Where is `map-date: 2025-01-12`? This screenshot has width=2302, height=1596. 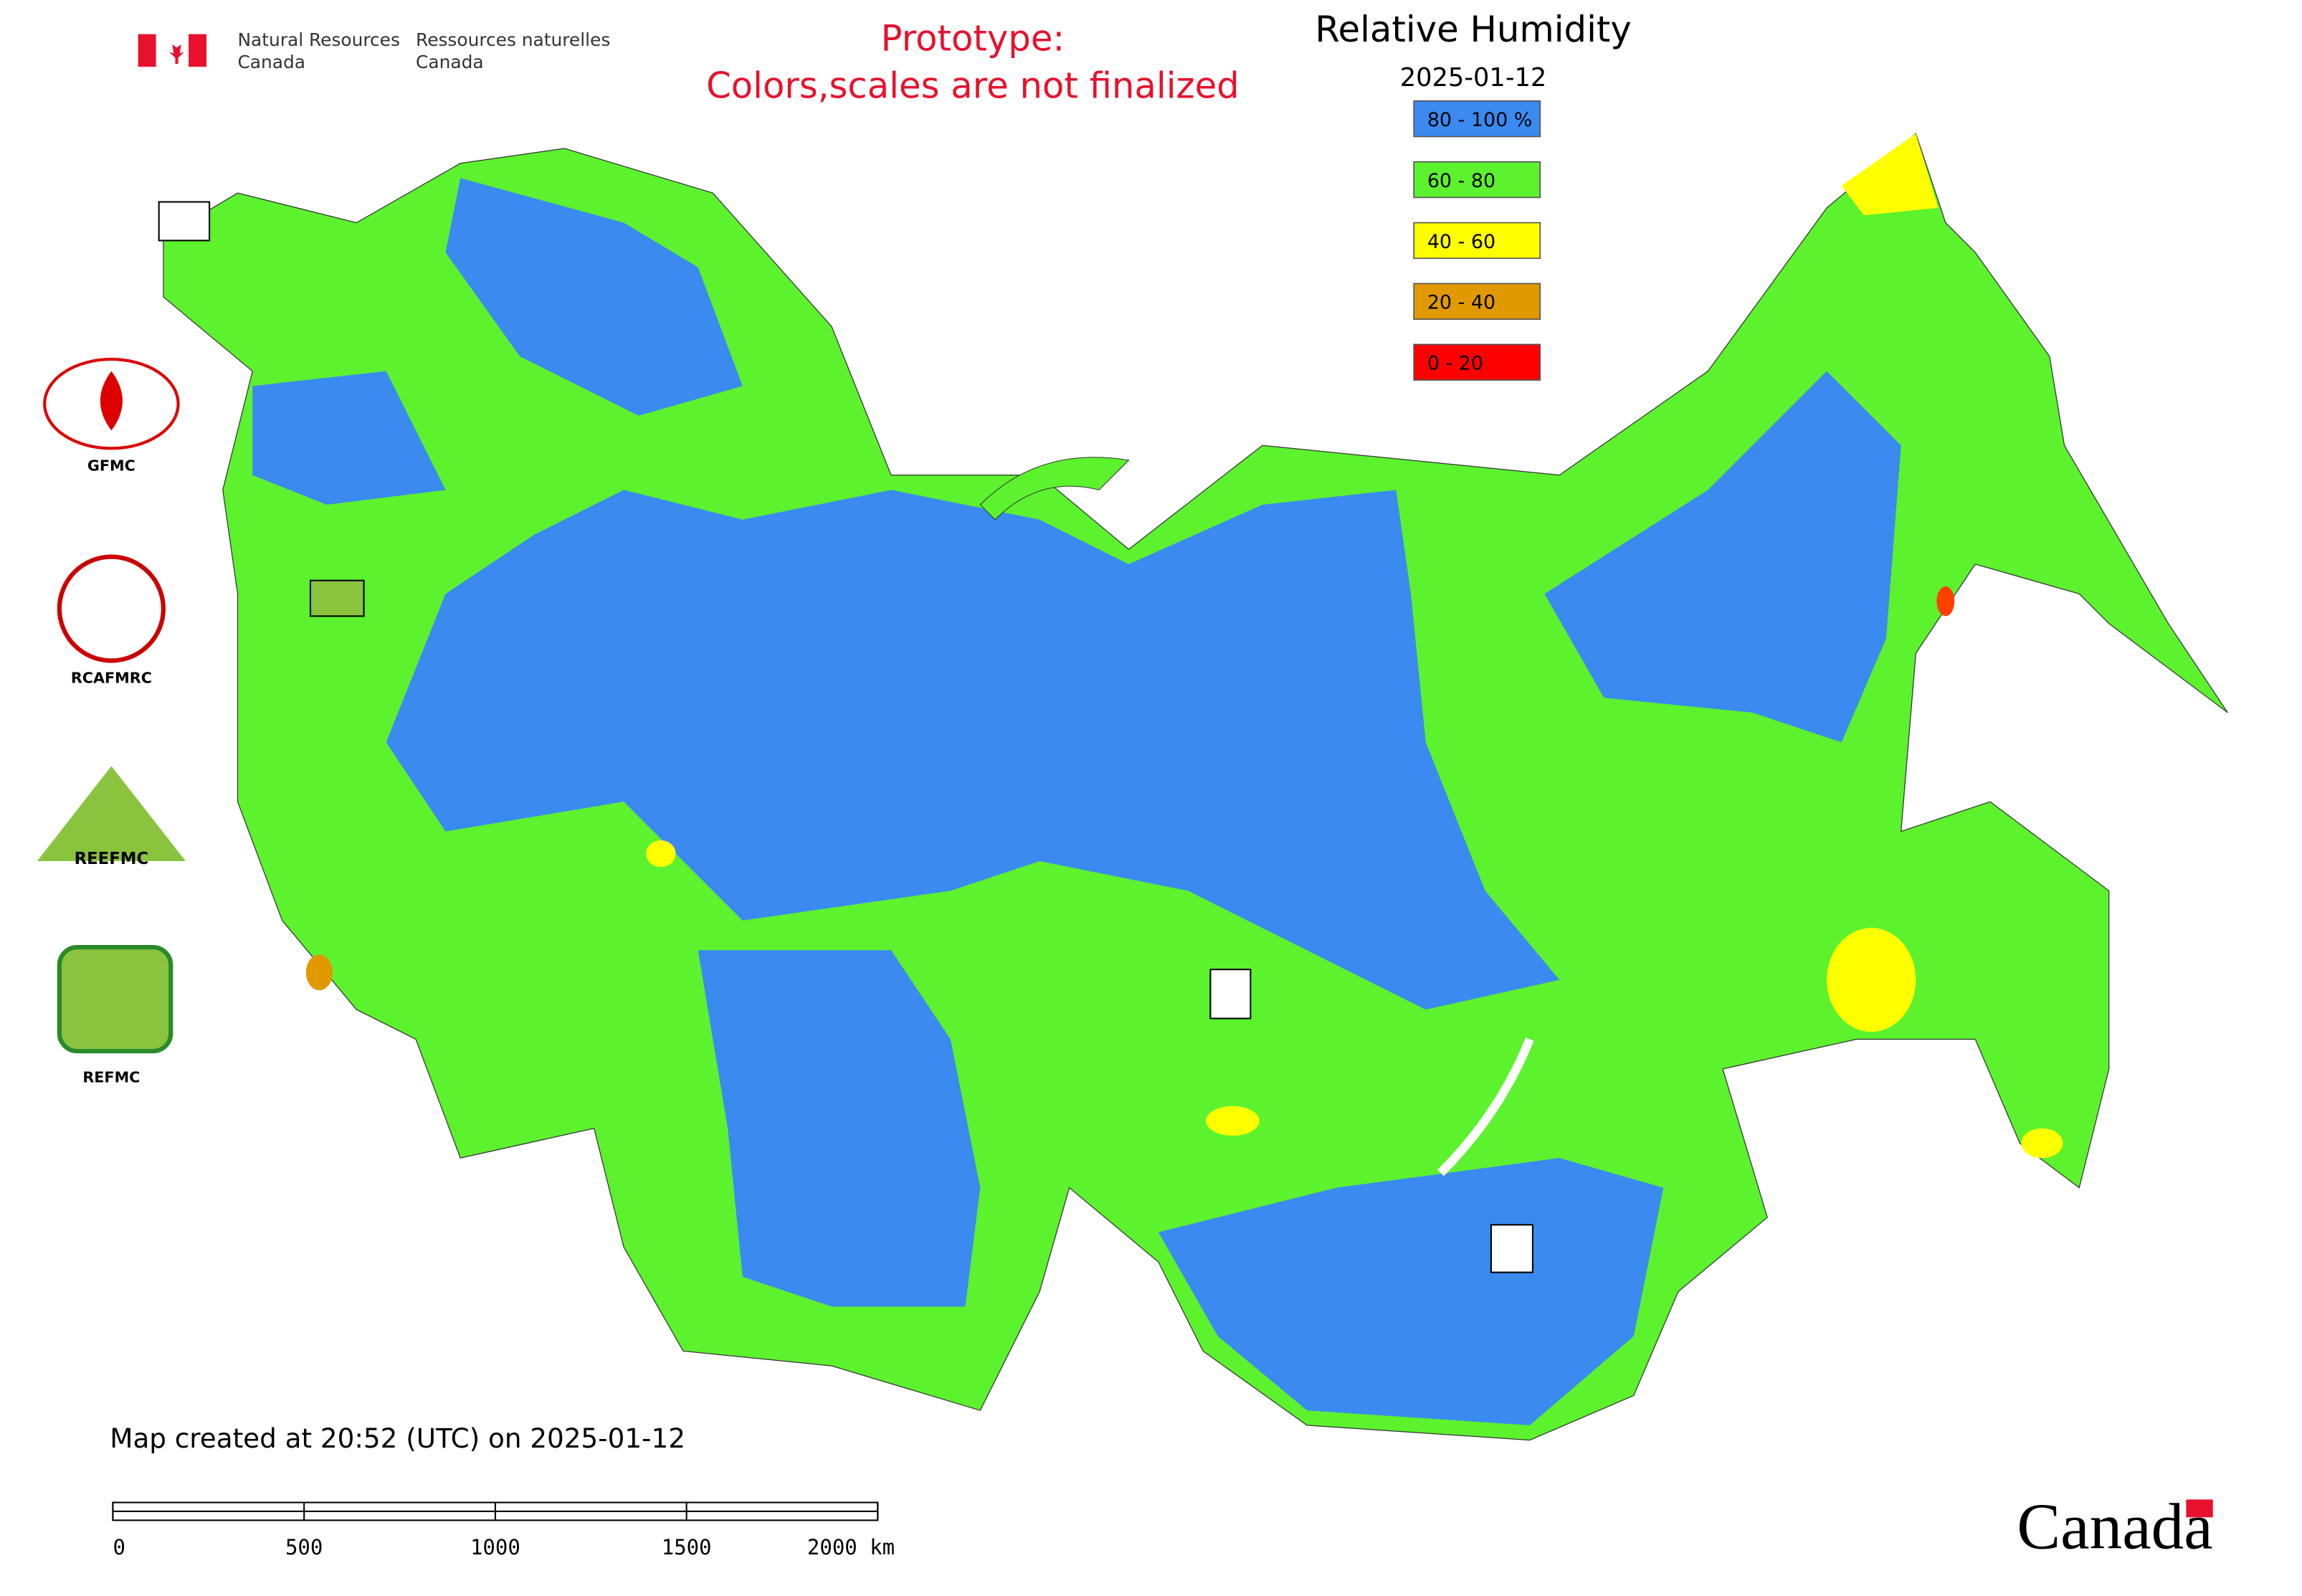 map-date: 2025-01-12 is located at coordinates (1474, 77).